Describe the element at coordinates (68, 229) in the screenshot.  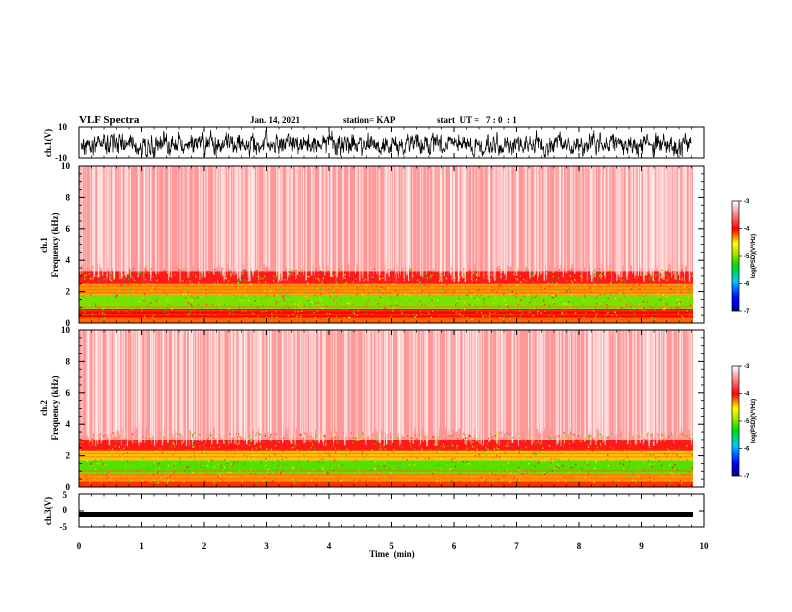
I see `ytick-label: 6` at that location.